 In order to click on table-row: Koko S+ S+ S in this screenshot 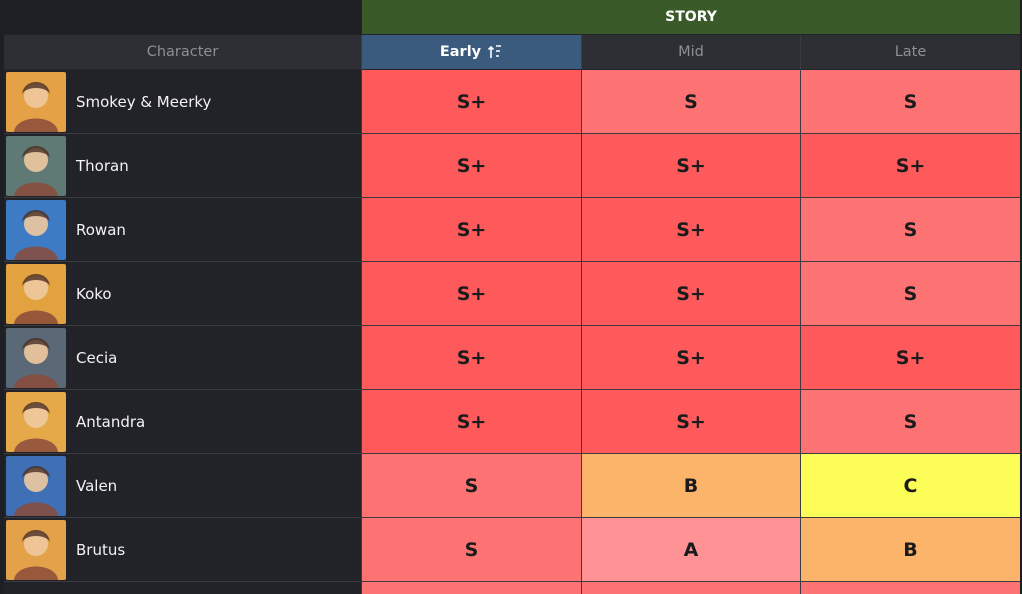, I will do `click(512, 293)`.